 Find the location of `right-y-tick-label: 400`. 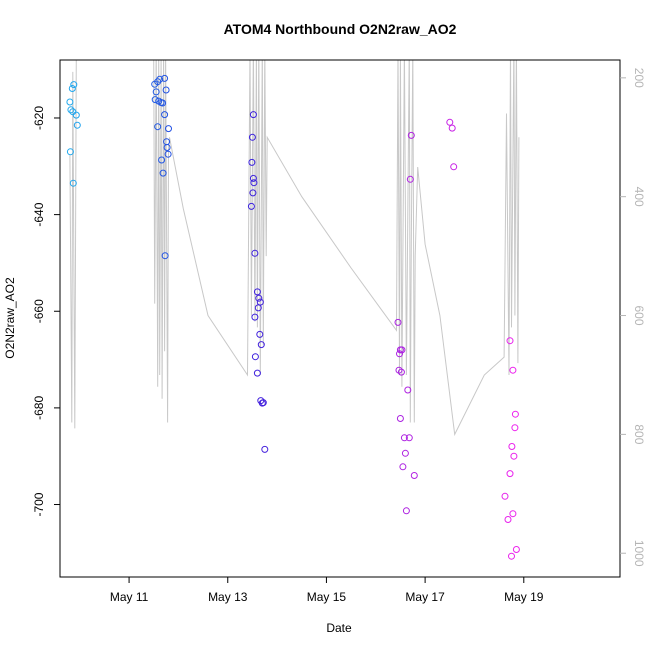

right-y-tick-label: 400 is located at coordinates (639, 197).